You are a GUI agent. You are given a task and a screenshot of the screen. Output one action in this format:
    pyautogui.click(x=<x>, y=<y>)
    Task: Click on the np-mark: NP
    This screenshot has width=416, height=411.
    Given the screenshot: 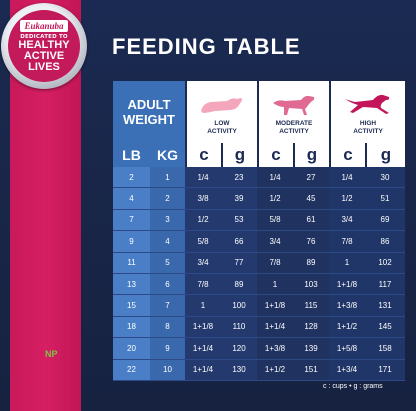 What is the action you would take?
    pyautogui.click(x=51, y=354)
    